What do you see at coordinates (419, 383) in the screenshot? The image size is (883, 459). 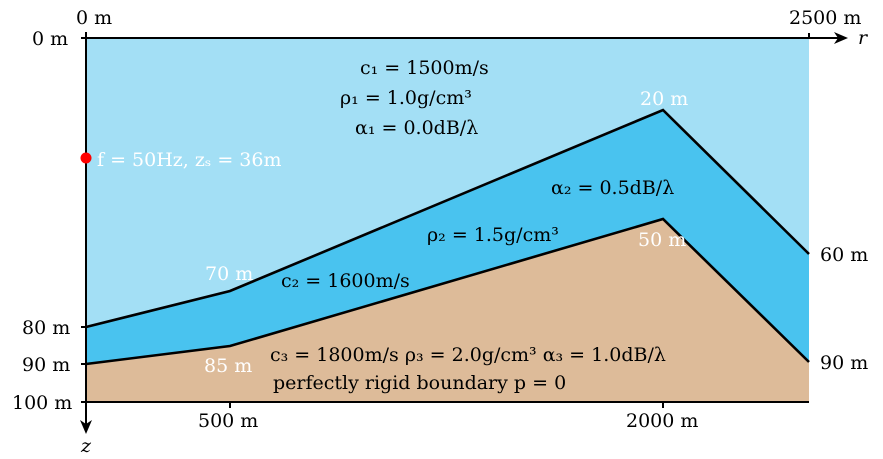 I see `rigid-boundary-label: perfectly rigid boundary p = 0` at bounding box center [419, 383].